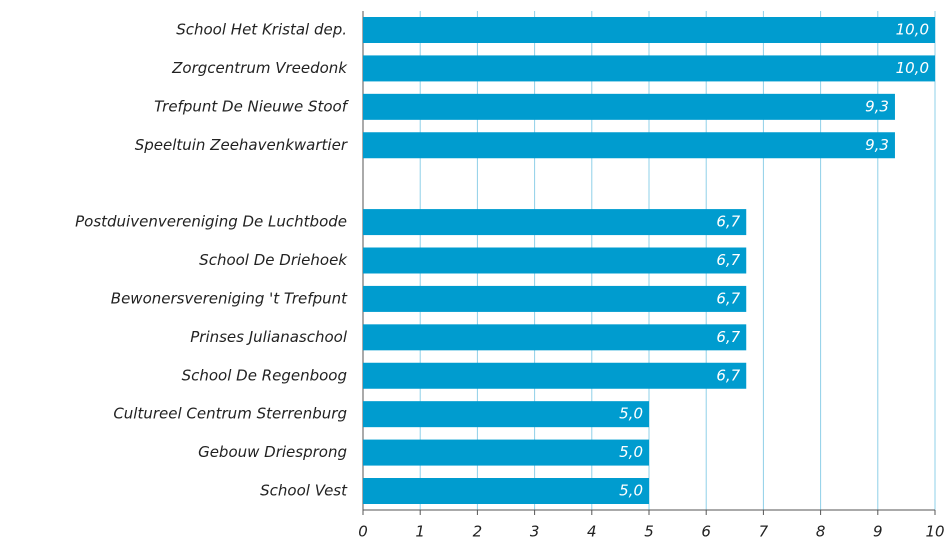  Describe the element at coordinates (304, 491) in the screenshot. I see `y-tick-label: School Vest` at that location.